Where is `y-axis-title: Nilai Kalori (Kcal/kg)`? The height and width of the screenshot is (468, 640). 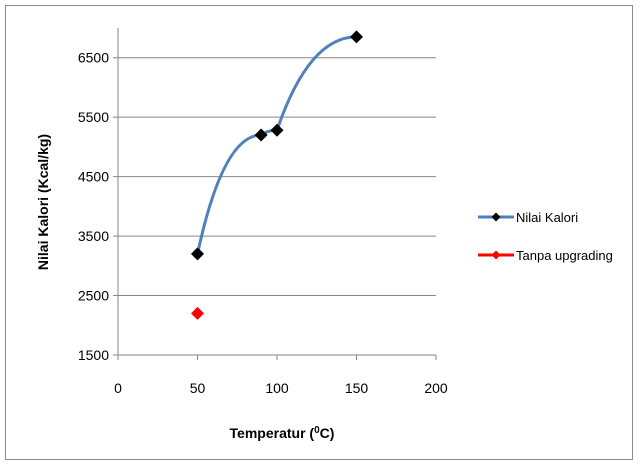
y-axis-title: Nilai Kalori (Kcal/kg) is located at coordinates (43, 202).